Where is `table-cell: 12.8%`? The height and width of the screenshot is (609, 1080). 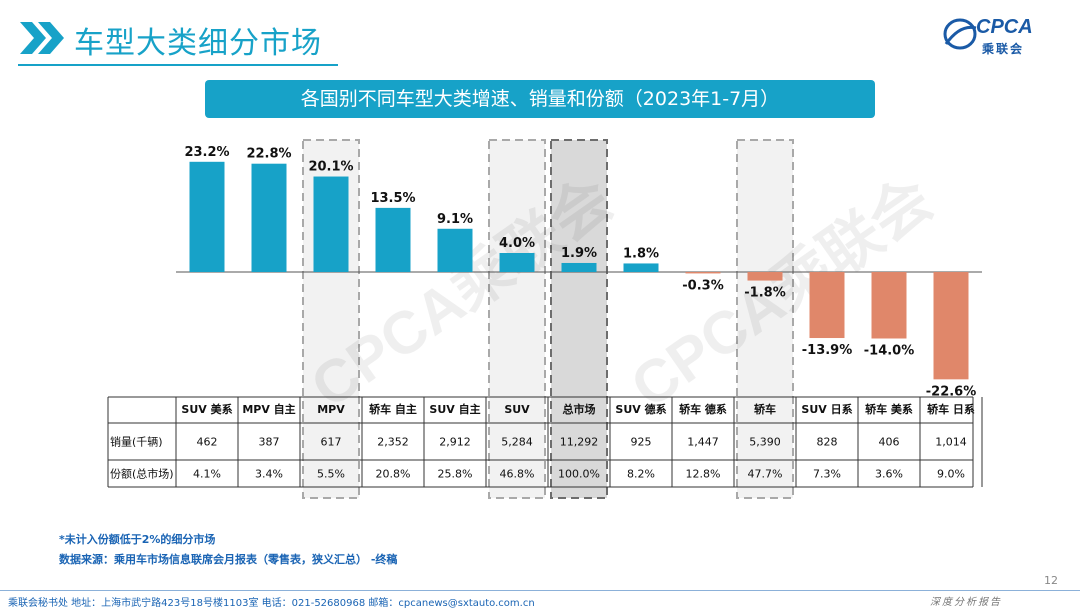
table-cell: 12.8% is located at coordinates (703, 474).